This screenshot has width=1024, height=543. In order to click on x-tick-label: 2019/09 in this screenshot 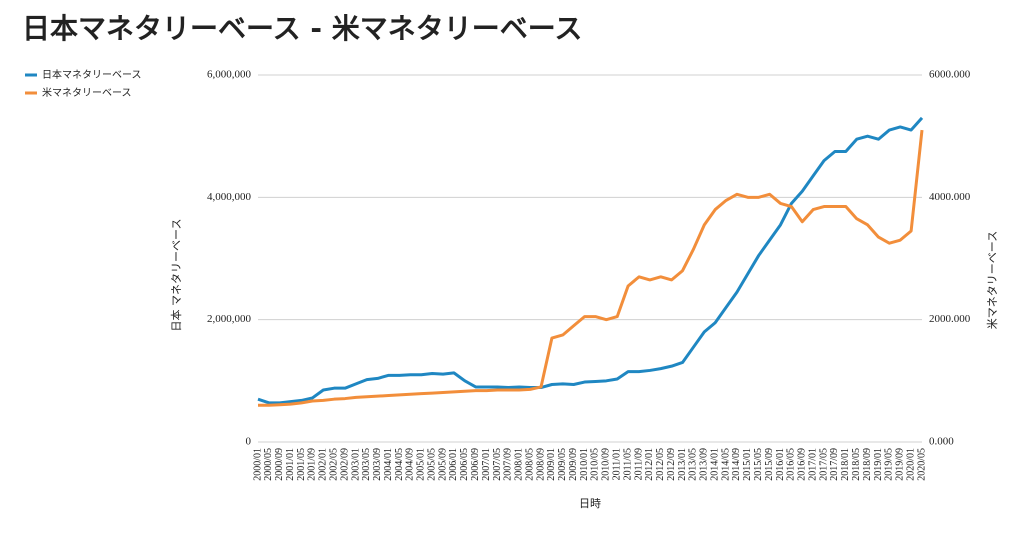, I will do `click(900, 464)`.